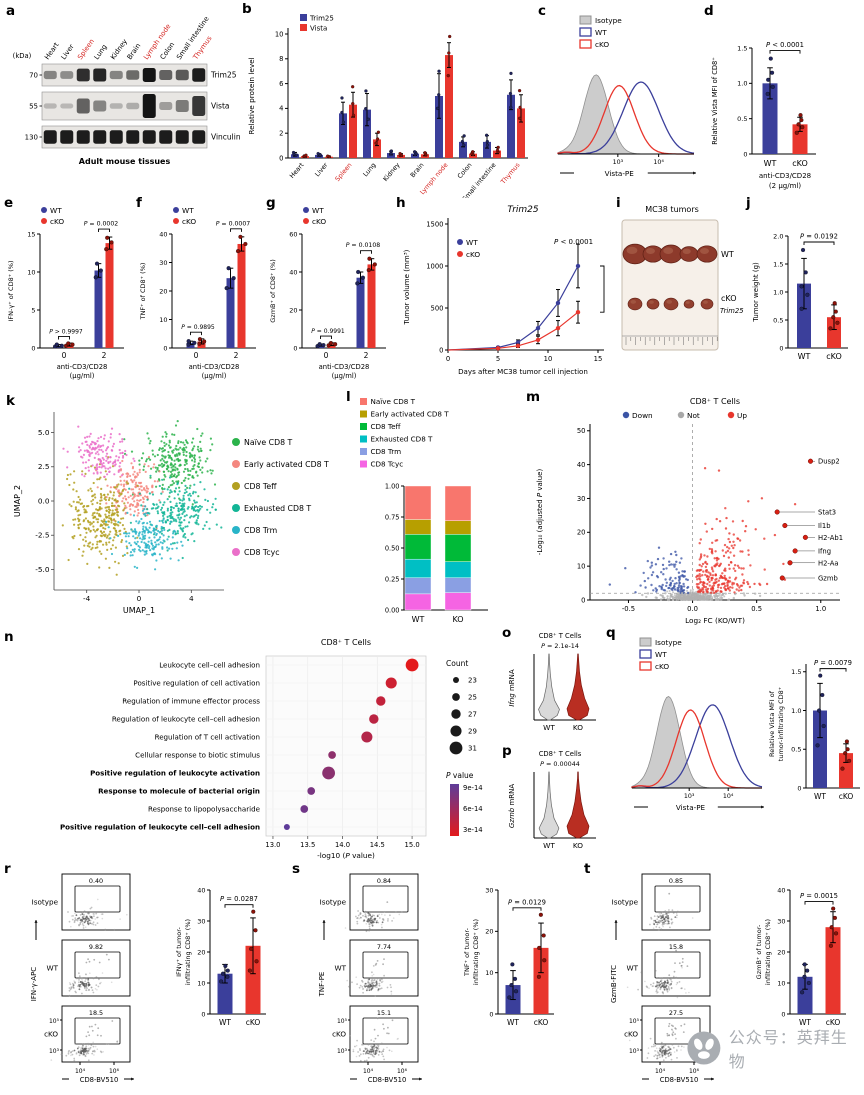 The image size is (864, 1095). What do you see at coordinates (785, 45) in the screenshot?
I see `svg-text: P < 0.0001` at bounding box center [785, 45].